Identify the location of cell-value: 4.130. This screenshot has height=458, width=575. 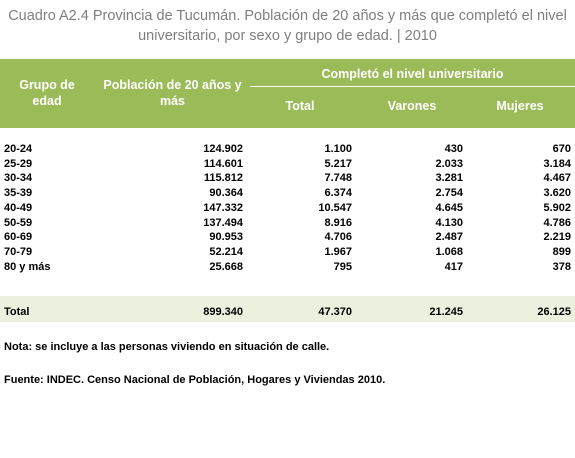
(449, 222).